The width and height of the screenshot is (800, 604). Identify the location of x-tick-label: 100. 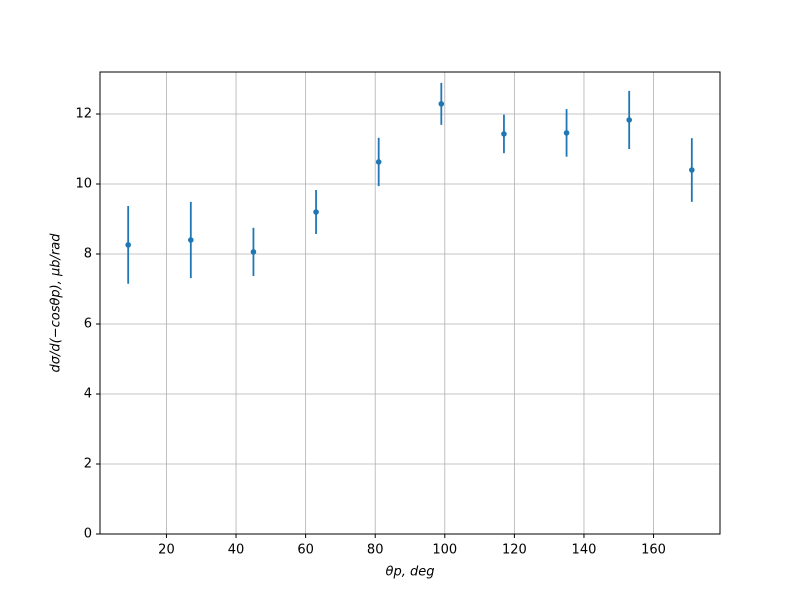
(444, 550).